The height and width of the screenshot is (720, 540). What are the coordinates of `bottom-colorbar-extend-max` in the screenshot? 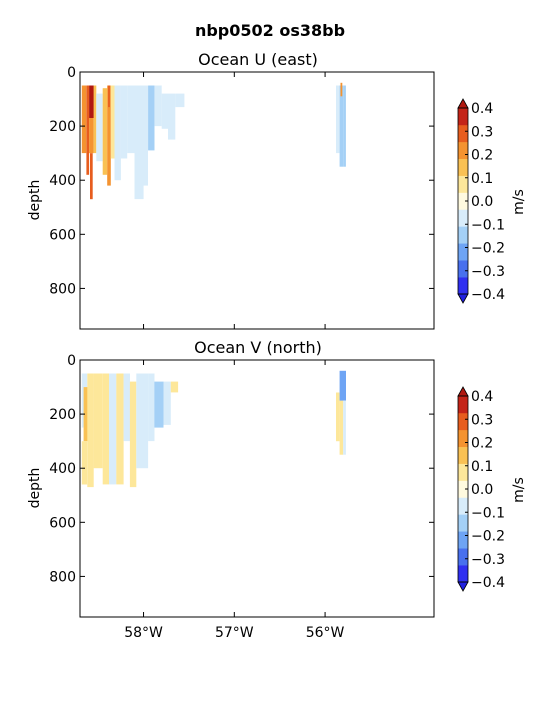 It's located at (463, 391).